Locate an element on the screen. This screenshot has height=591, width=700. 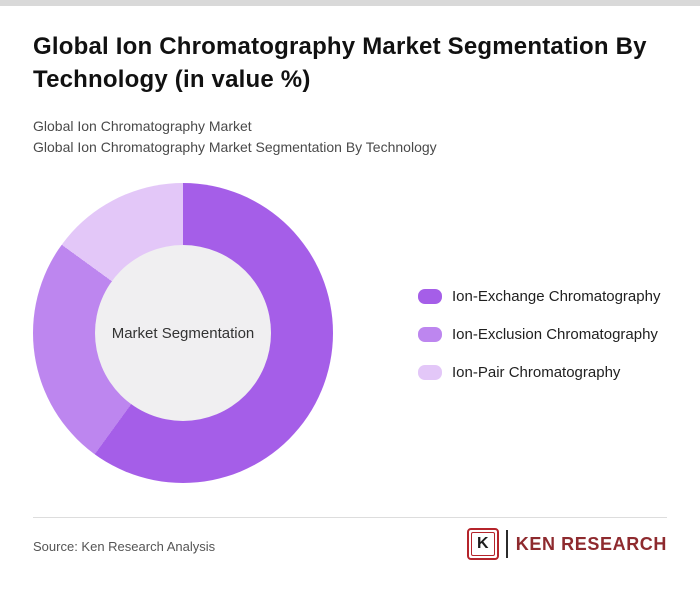
logo-k-mark-icon: K is located at coordinates (482, 544).